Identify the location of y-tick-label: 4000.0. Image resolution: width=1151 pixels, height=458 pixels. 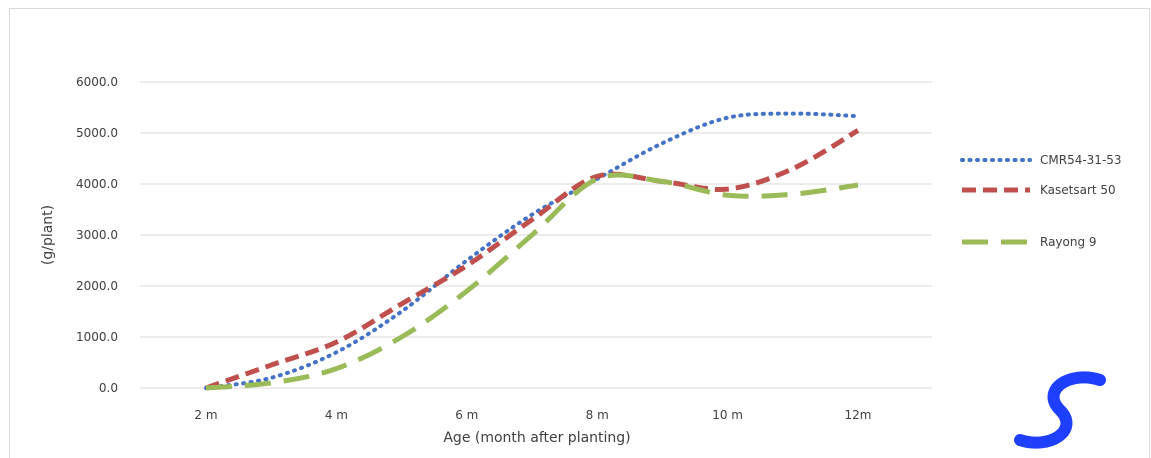
(97, 184).